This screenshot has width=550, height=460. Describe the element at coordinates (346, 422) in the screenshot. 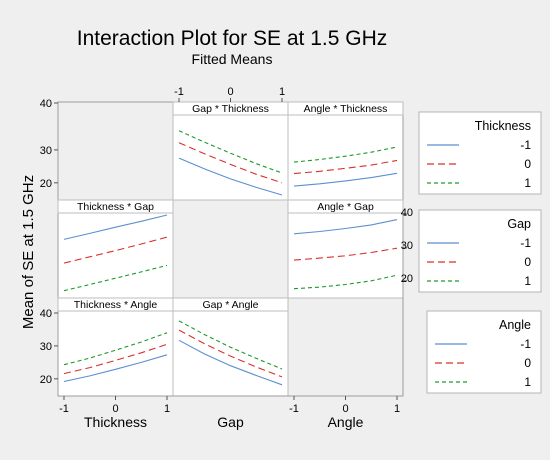

I see `x-axis-label: Angle` at that location.